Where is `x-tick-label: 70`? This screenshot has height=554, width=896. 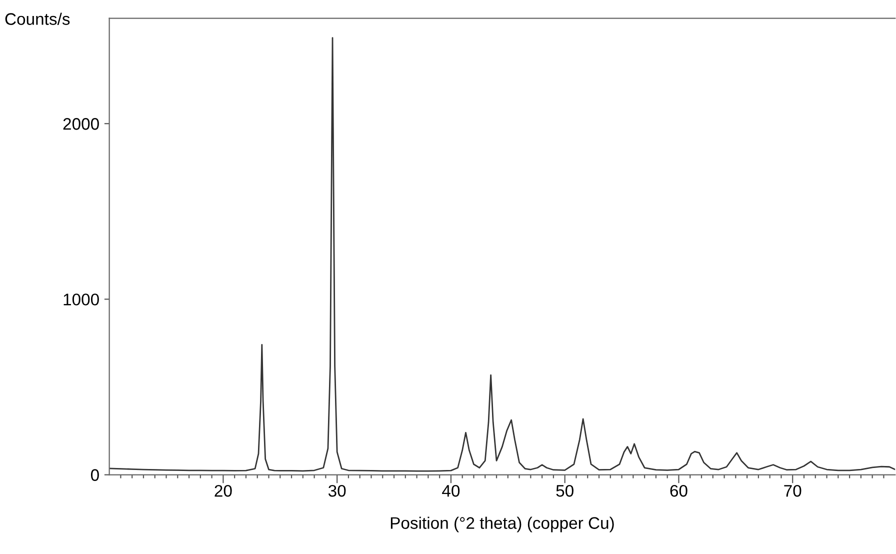
x-tick-label: 70 is located at coordinates (793, 490).